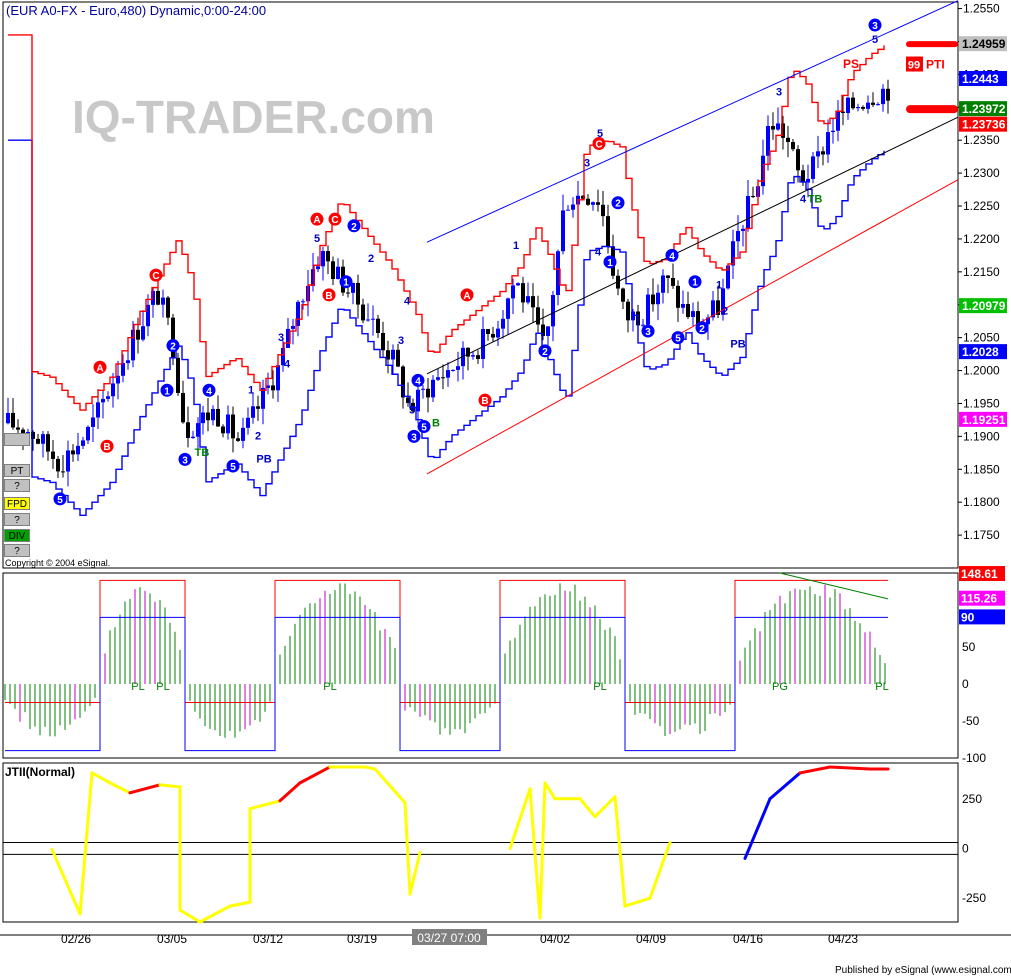  I want to click on channel-upper-line, so click(692, 121).